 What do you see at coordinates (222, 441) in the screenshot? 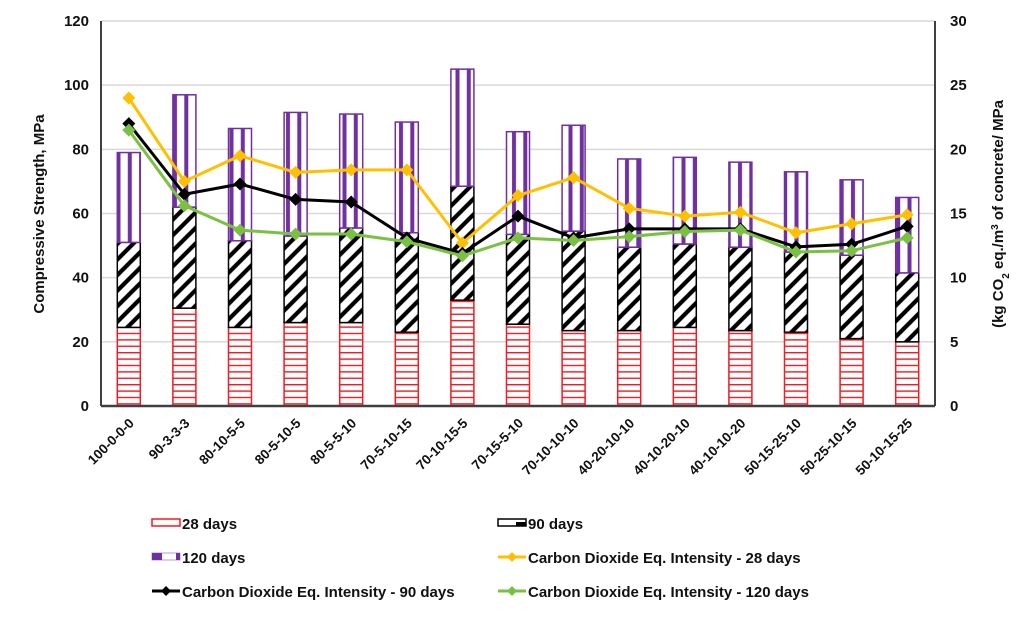
I see `category-label: 80-10-5-5` at bounding box center [222, 441].